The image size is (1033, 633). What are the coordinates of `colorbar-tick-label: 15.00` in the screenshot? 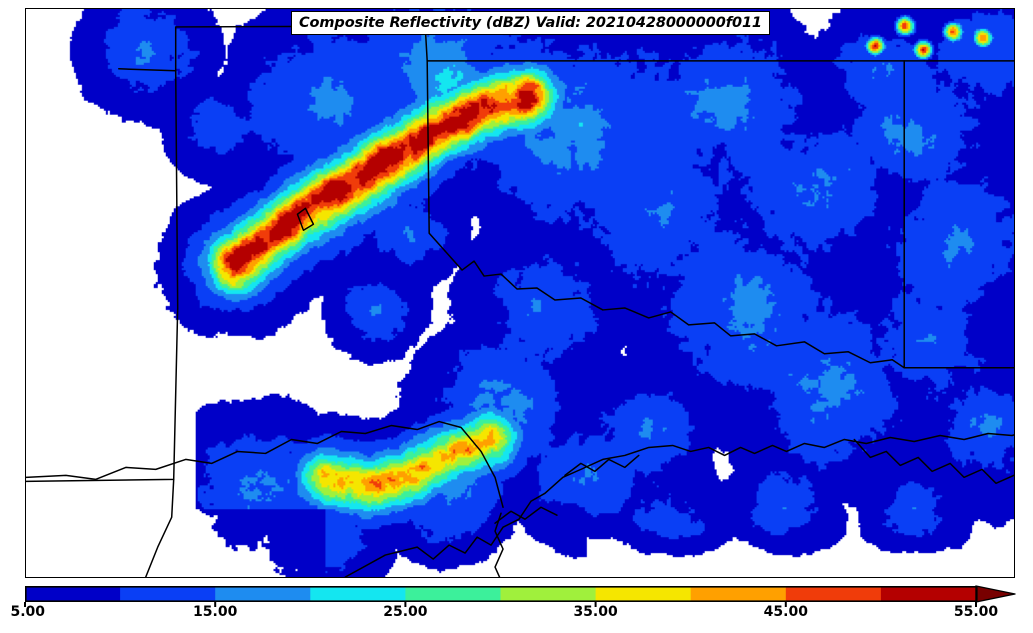 It's located at (215, 612).